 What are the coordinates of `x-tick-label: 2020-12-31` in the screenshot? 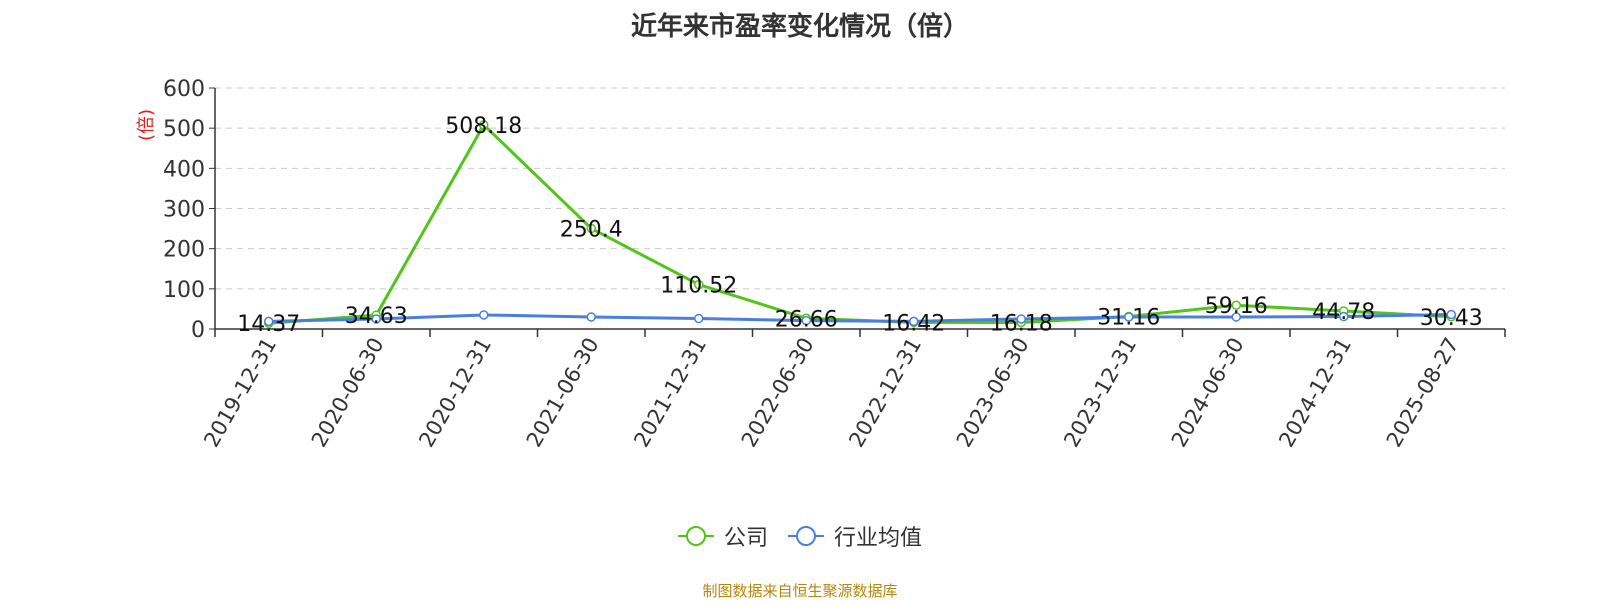 It's located at (455, 393).